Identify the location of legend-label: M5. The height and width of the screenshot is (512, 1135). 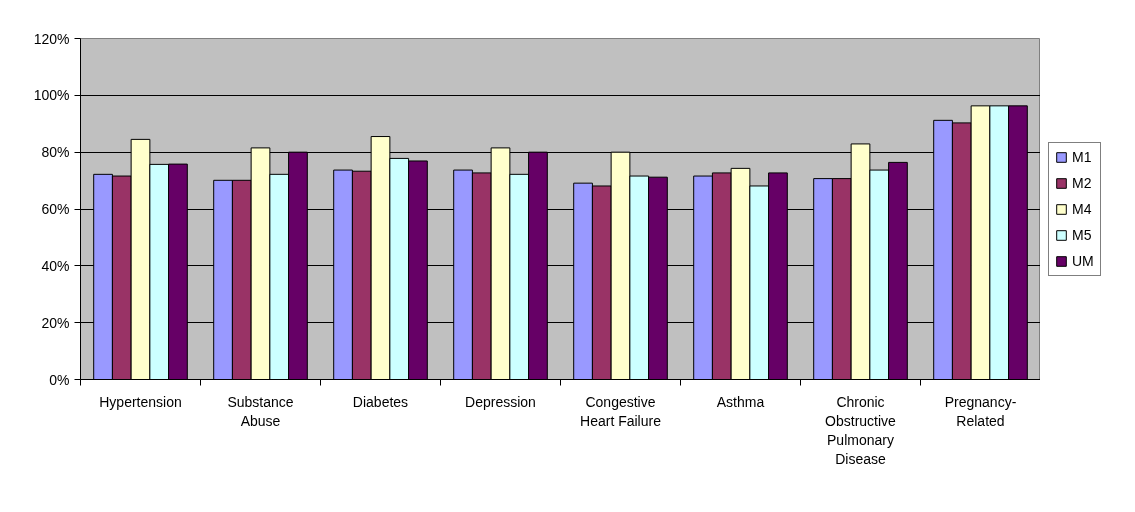
(1082, 234).